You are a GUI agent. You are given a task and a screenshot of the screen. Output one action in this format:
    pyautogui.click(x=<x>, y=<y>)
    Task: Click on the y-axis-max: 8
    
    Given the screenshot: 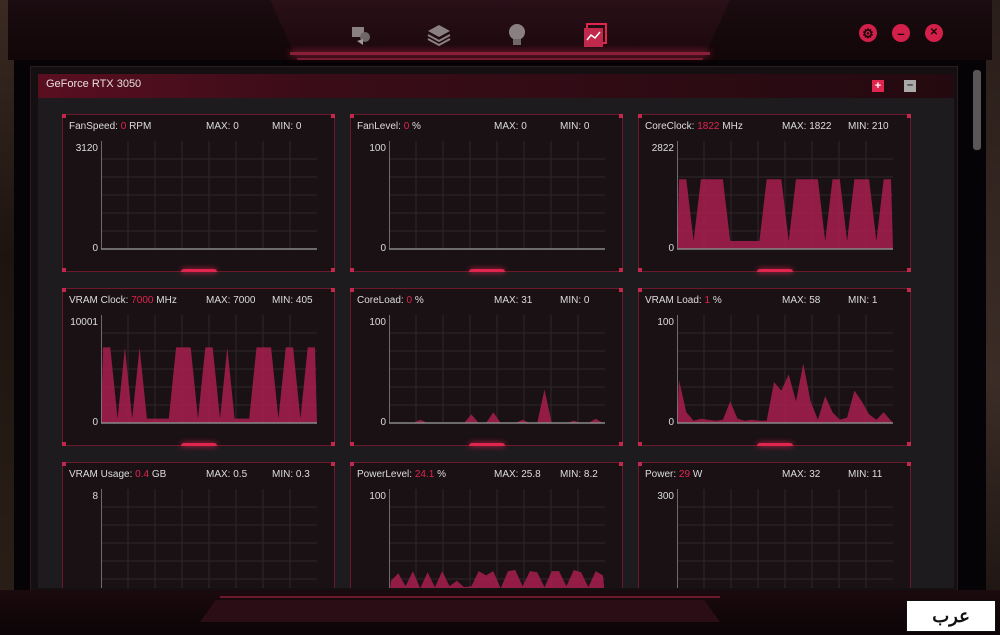 What is the action you would take?
    pyautogui.click(x=95, y=496)
    